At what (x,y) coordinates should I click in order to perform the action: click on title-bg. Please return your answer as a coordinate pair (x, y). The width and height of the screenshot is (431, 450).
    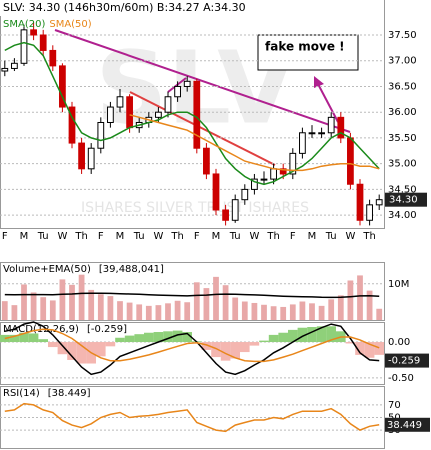
    Looking at the image, I should click on (192, 8).